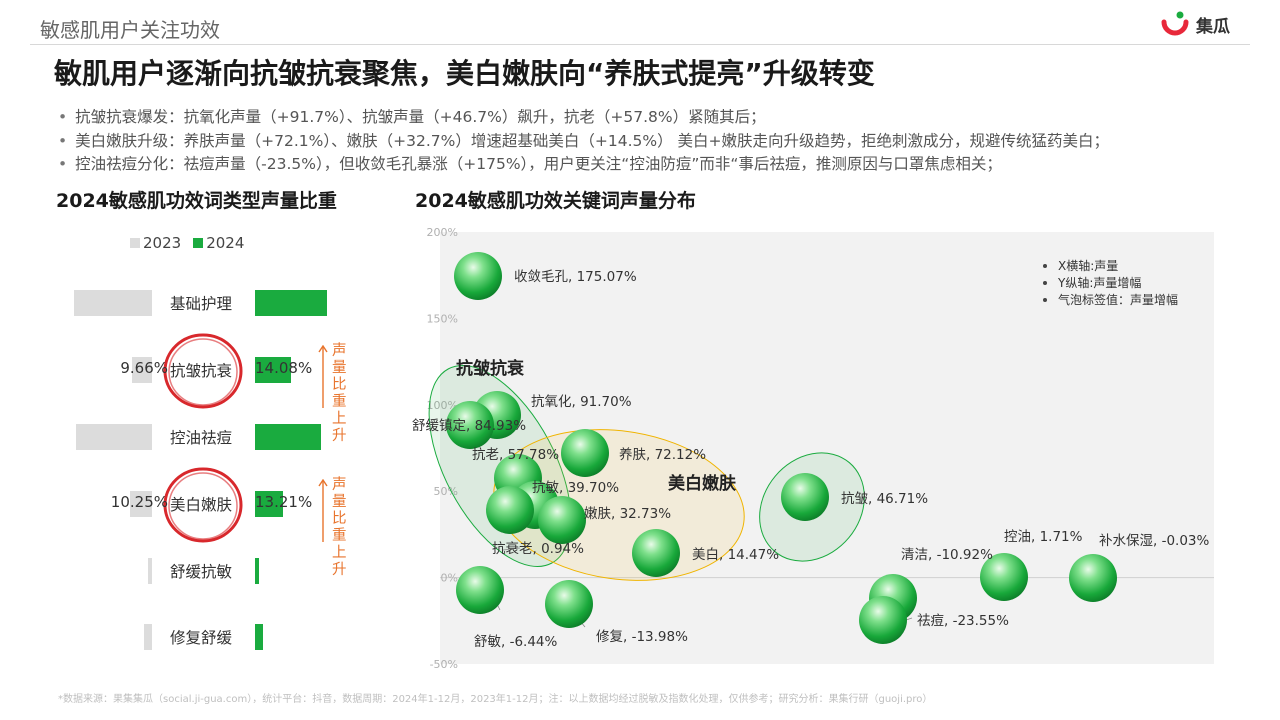 This screenshot has height=720, width=1280. Describe the element at coordinates (155, 243) in the screenshot. I see `legend-item-2023: 2023` at that location.